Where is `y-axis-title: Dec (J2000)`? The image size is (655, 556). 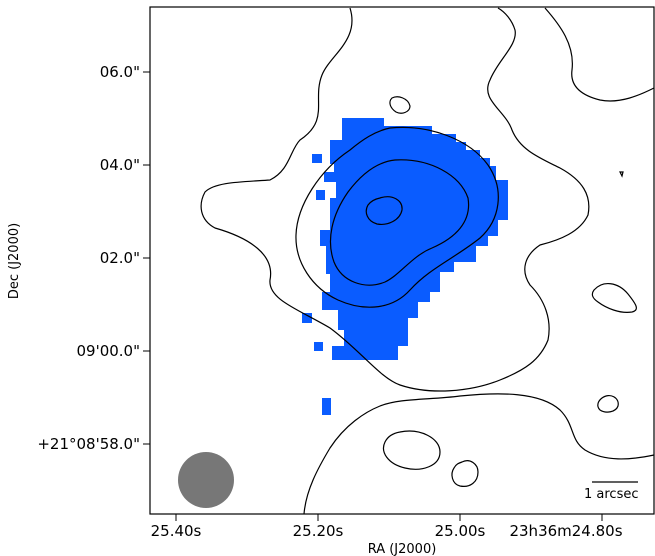 y-axis-title: Dec (J2000) is located at coordinates (14, 261).